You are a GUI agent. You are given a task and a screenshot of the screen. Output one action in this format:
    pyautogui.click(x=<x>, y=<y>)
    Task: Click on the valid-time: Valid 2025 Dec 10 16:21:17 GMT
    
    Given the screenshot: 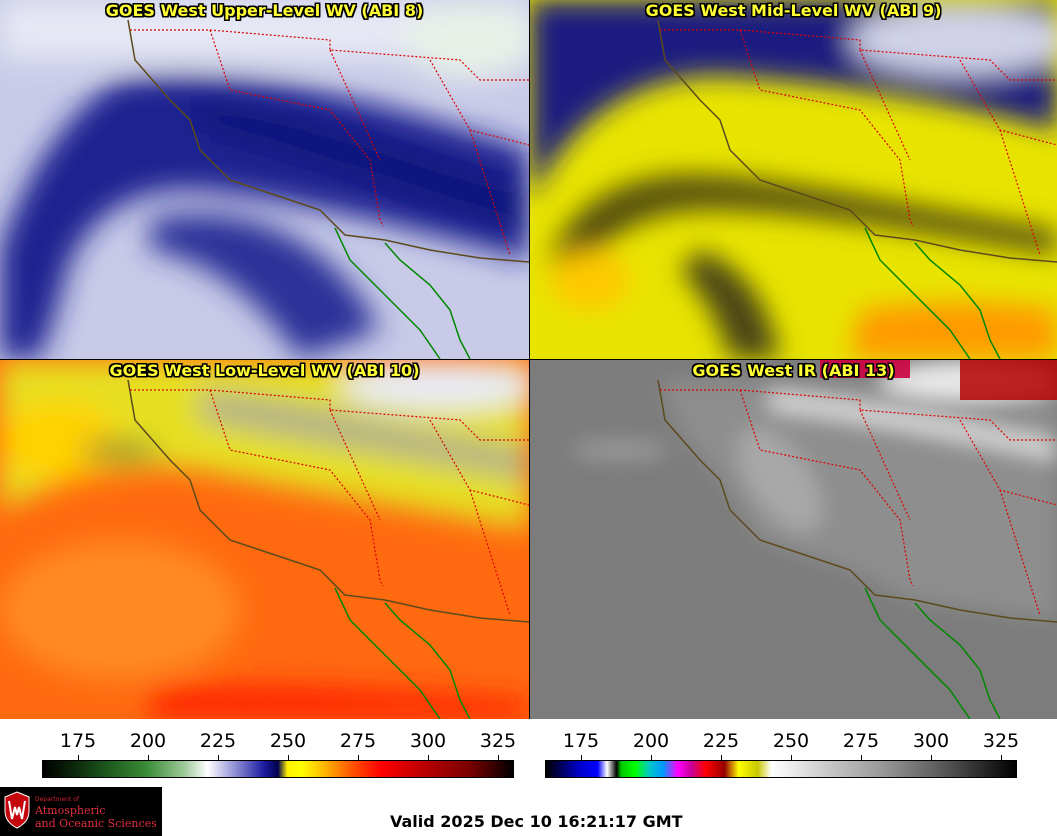 What is the action you would take?
    pyautogui.click(x=536, y=821)
    